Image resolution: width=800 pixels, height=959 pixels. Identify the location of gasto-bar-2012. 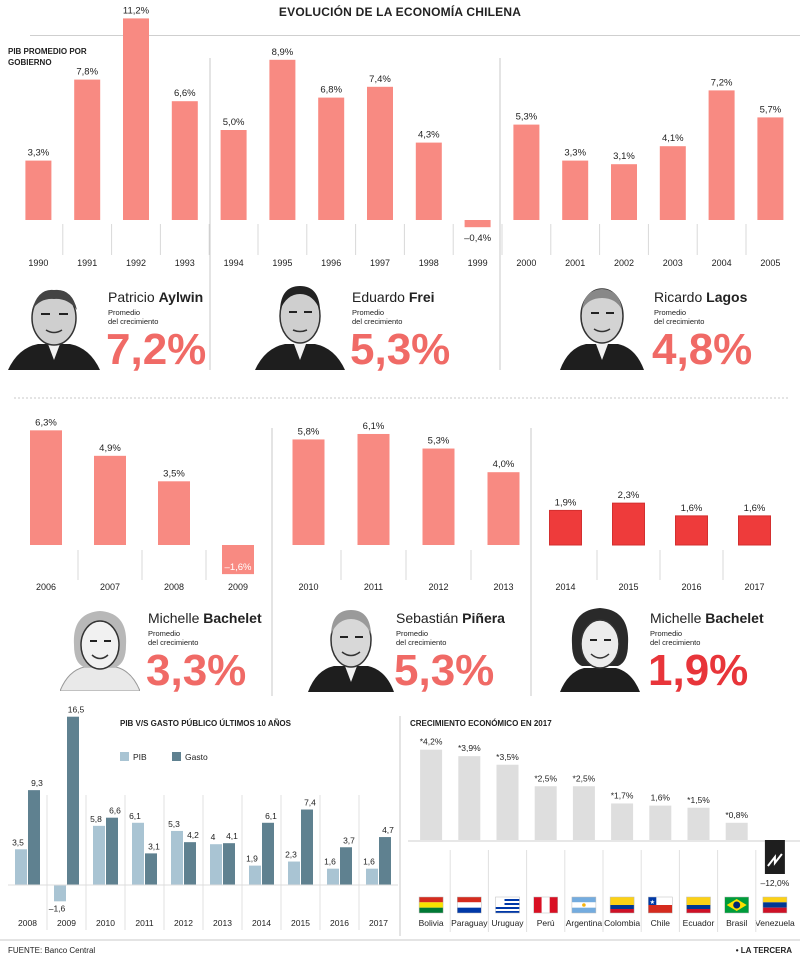
(190, 863).